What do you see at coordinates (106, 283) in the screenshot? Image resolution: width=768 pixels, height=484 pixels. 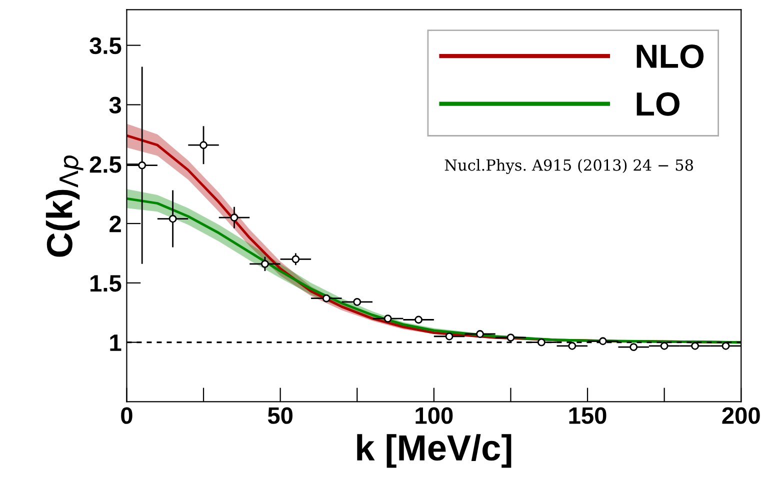 I see `y-tick-label: 1.5` at bounding box center [106, 283].